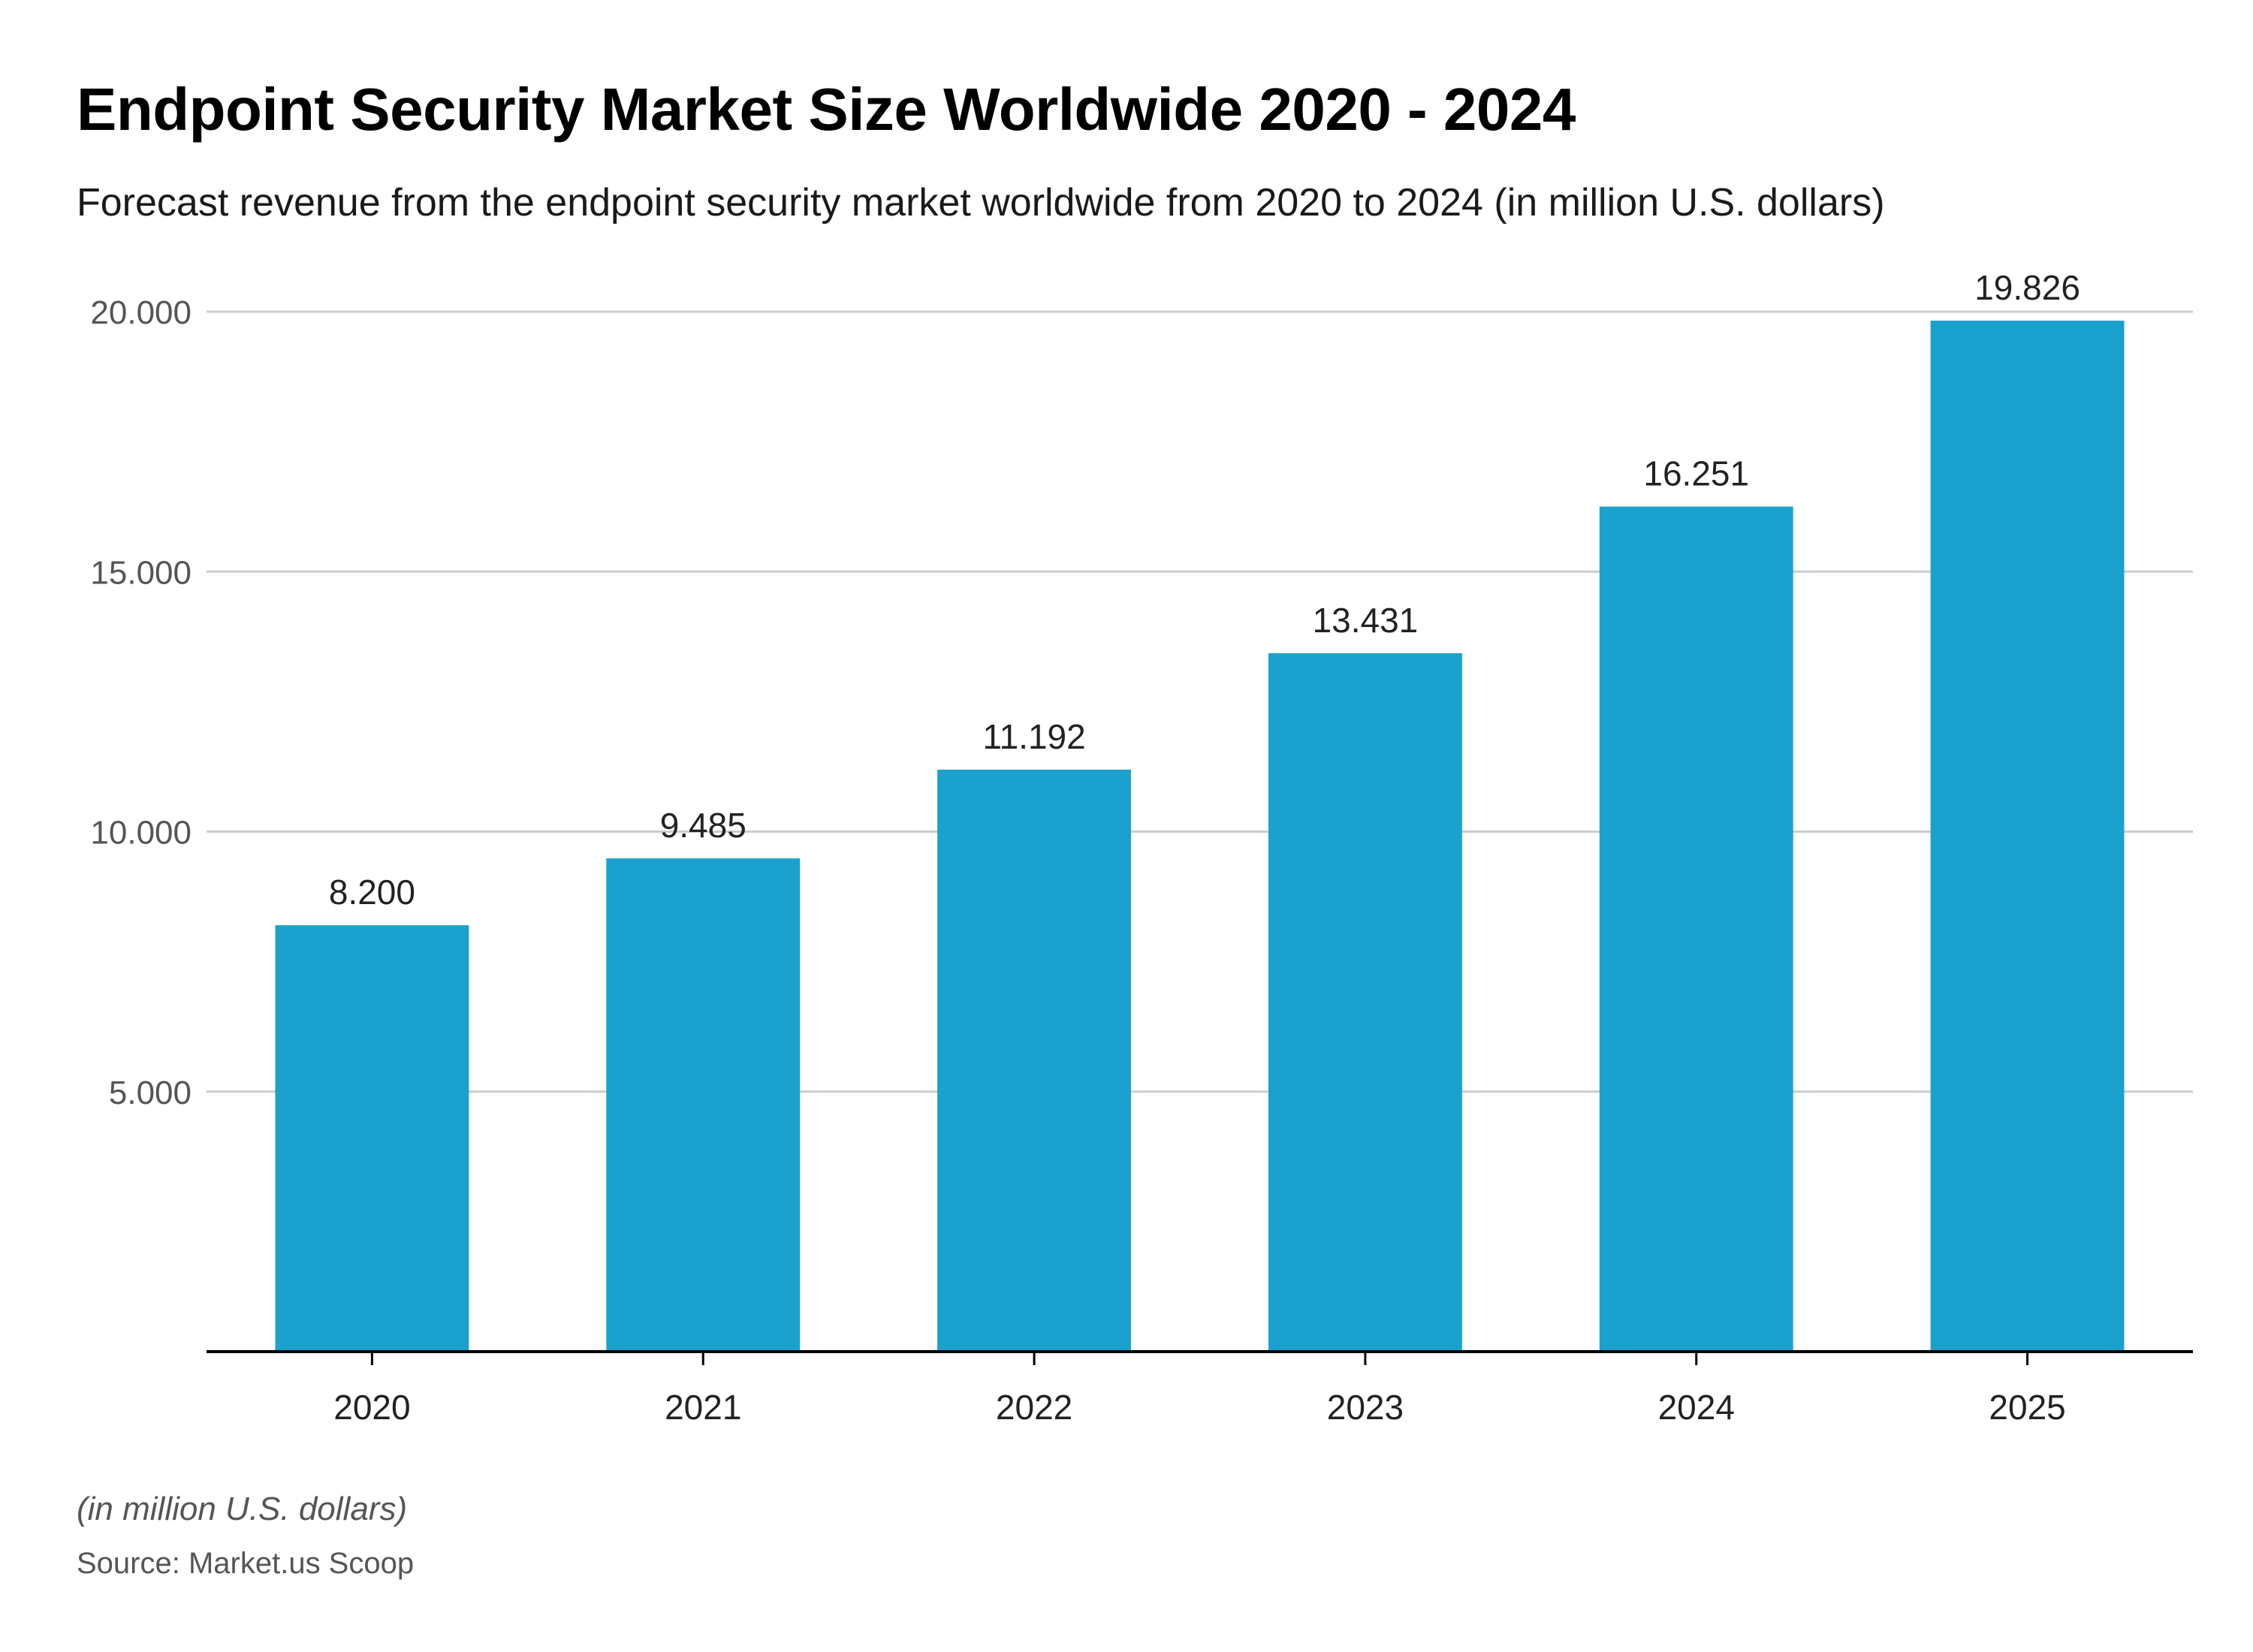  I want to click on data-label-2020: 8.200, so click(372, 892).